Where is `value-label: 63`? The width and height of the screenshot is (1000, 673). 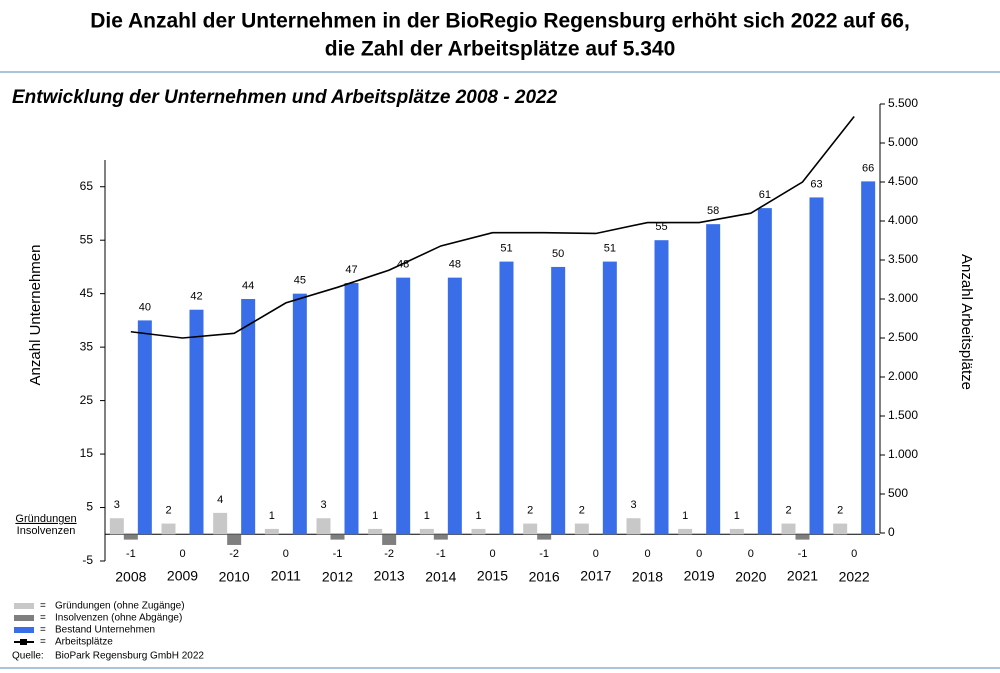
value-label: 63 is located at coordinates (816, 184).